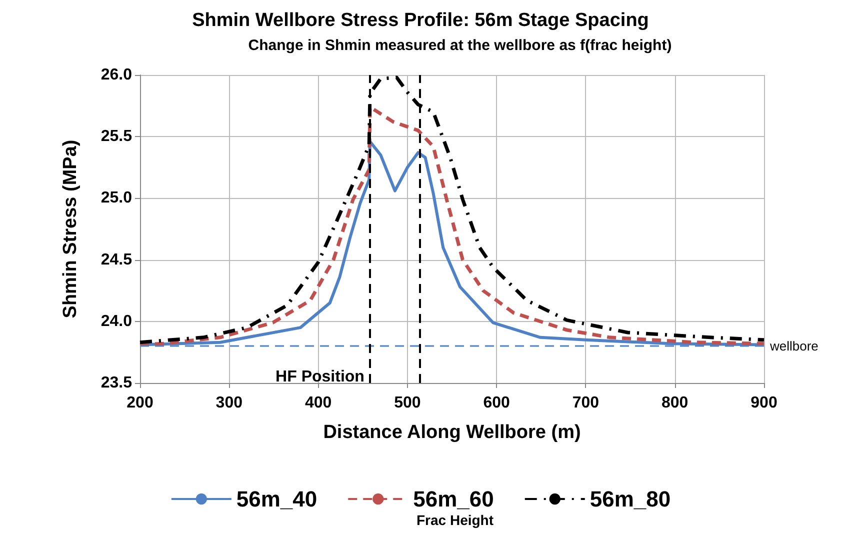 The width and height of the screenshot is (841, 533). I want to click on x-tick-label: 500, so click(407, 403).